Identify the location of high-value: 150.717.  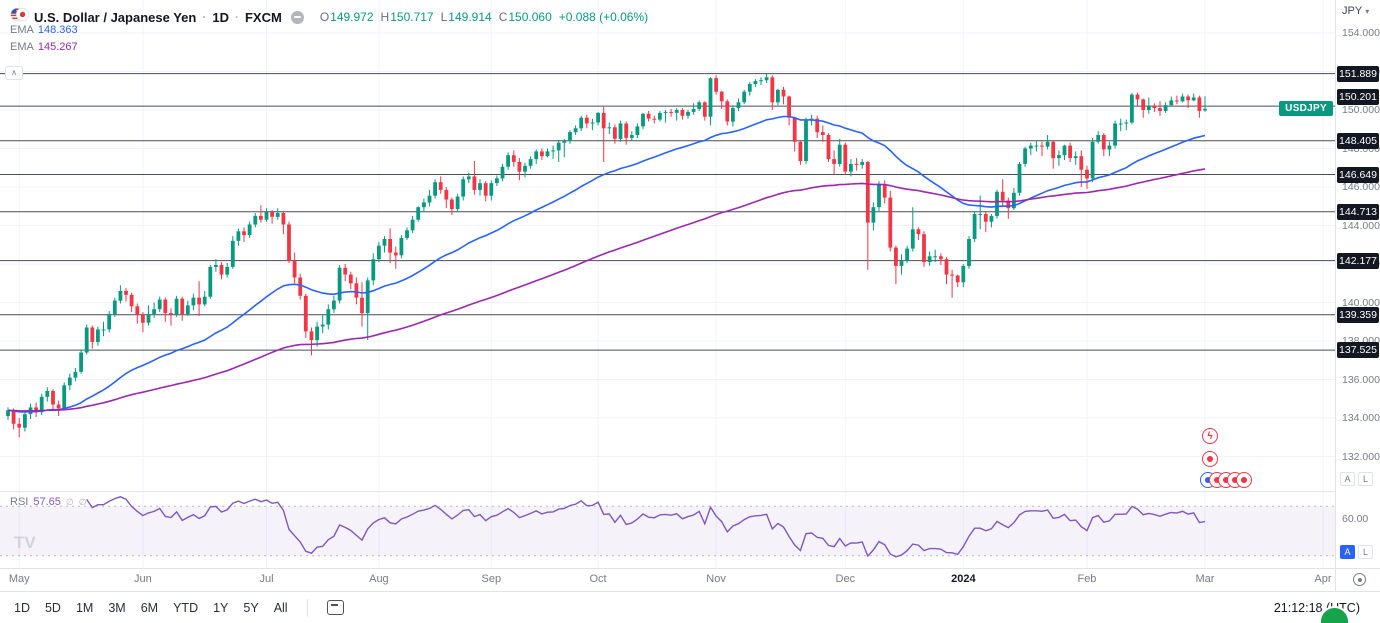
(412, 17).